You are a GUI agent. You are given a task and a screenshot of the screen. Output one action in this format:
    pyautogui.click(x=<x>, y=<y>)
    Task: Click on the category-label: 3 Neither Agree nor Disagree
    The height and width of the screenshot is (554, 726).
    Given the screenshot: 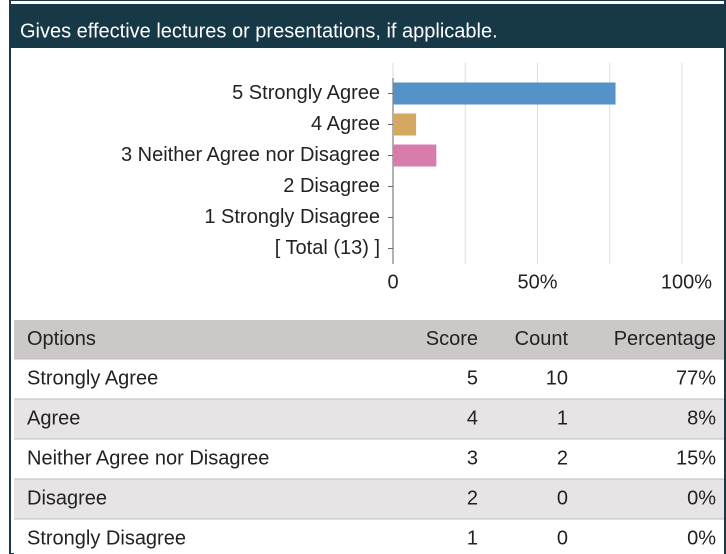 What is the action you would take?
    pyautogui.click(x=250, y=155)
    